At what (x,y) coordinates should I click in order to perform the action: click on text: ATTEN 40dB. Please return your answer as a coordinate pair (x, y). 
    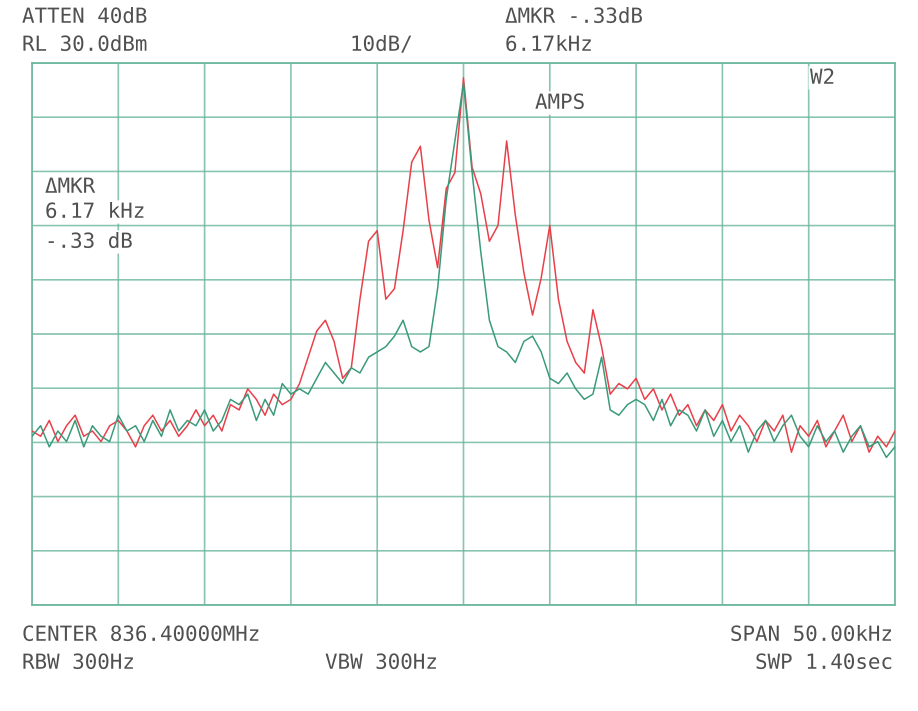
    Looking at the image, I should click on (84, 15).